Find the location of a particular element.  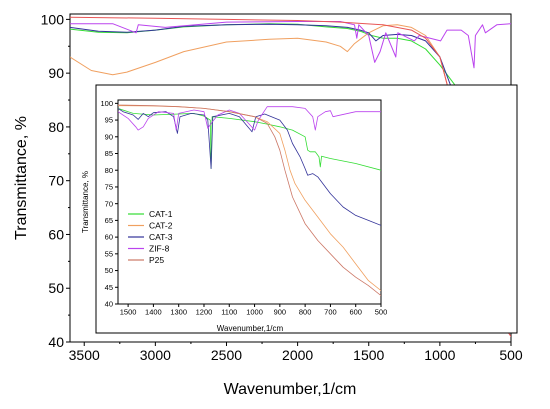

inset-y-tick-label: 75 is located at coordinates (109, 187).